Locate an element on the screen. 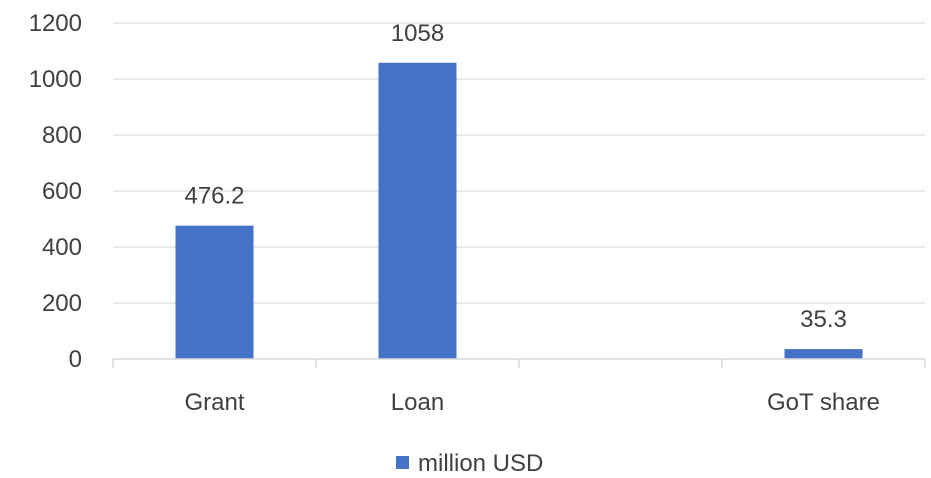 Image resolution: width=931 pixels, height=478 pixels. bar-got-share is located at coordinates (823, 354).